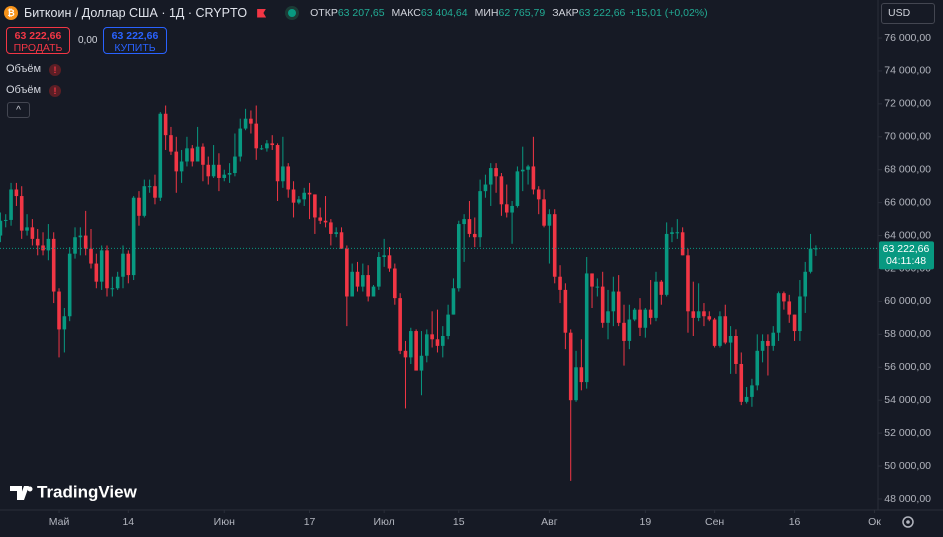  Describe the element at coordinates (135, 36) in the screenshot. I see `buy-price: 63 222,66` at that location.